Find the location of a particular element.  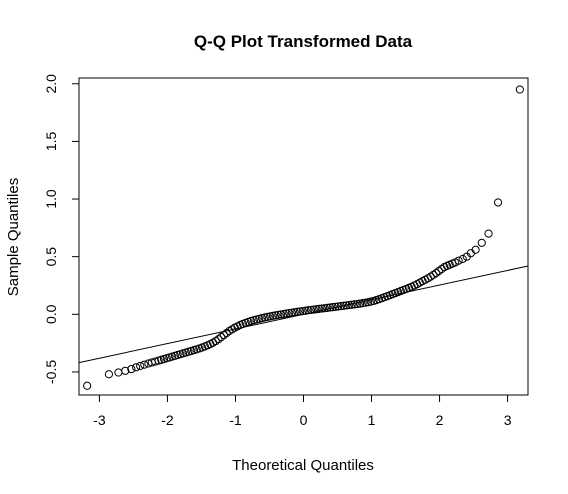

y-tick-label: 0.5 is located at coordinates (51, 257).